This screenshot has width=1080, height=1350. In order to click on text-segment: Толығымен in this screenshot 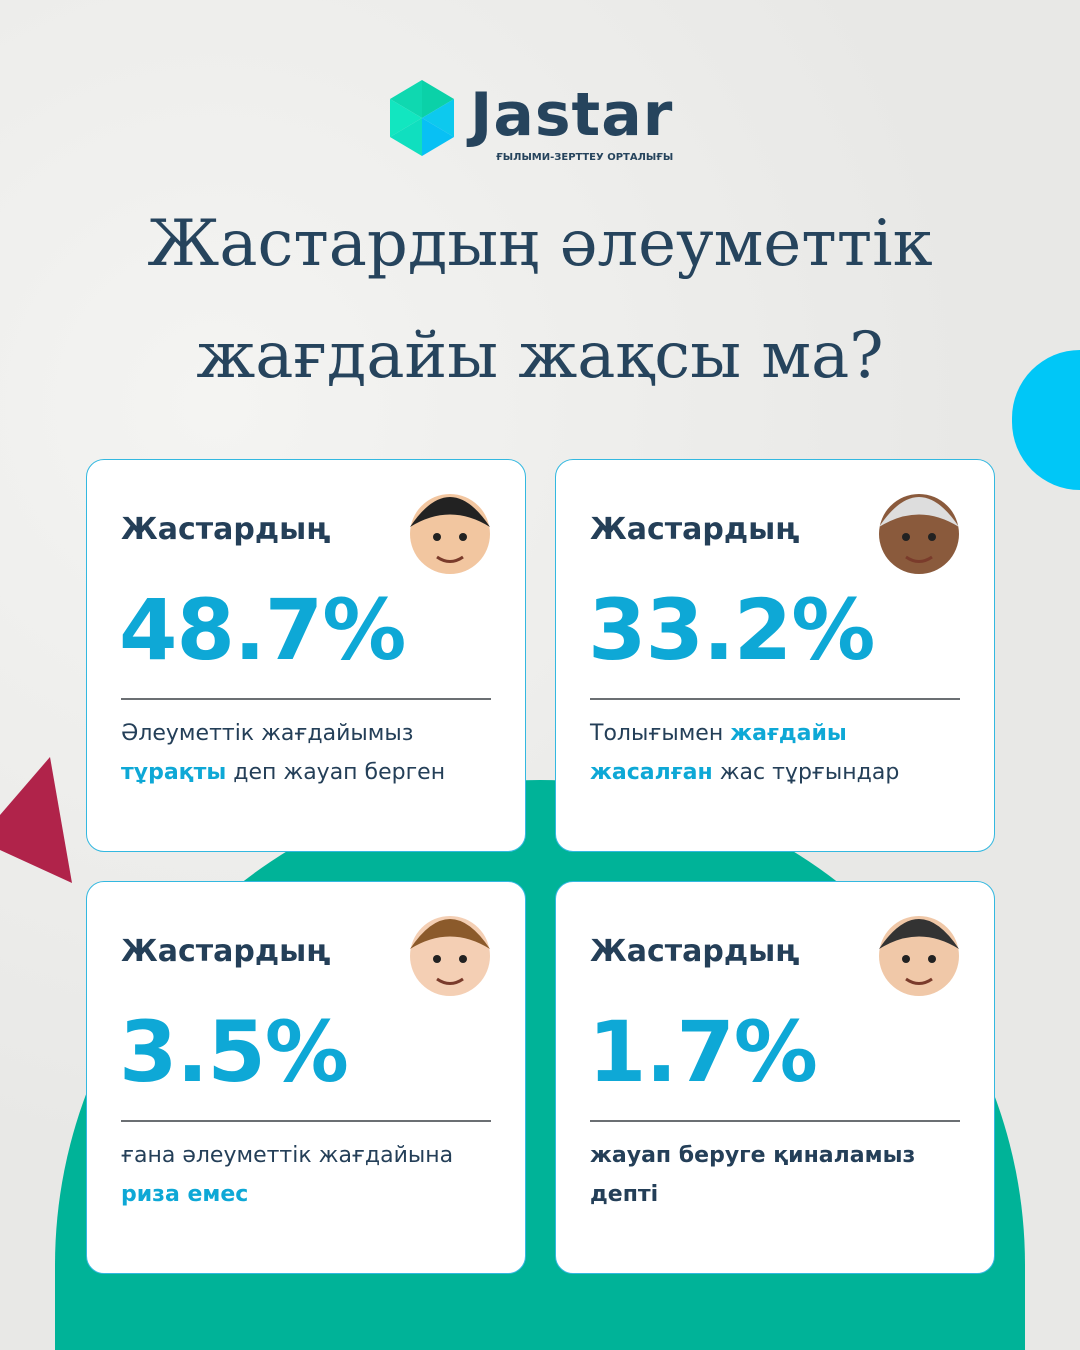, I will do `click(660, 733)`.